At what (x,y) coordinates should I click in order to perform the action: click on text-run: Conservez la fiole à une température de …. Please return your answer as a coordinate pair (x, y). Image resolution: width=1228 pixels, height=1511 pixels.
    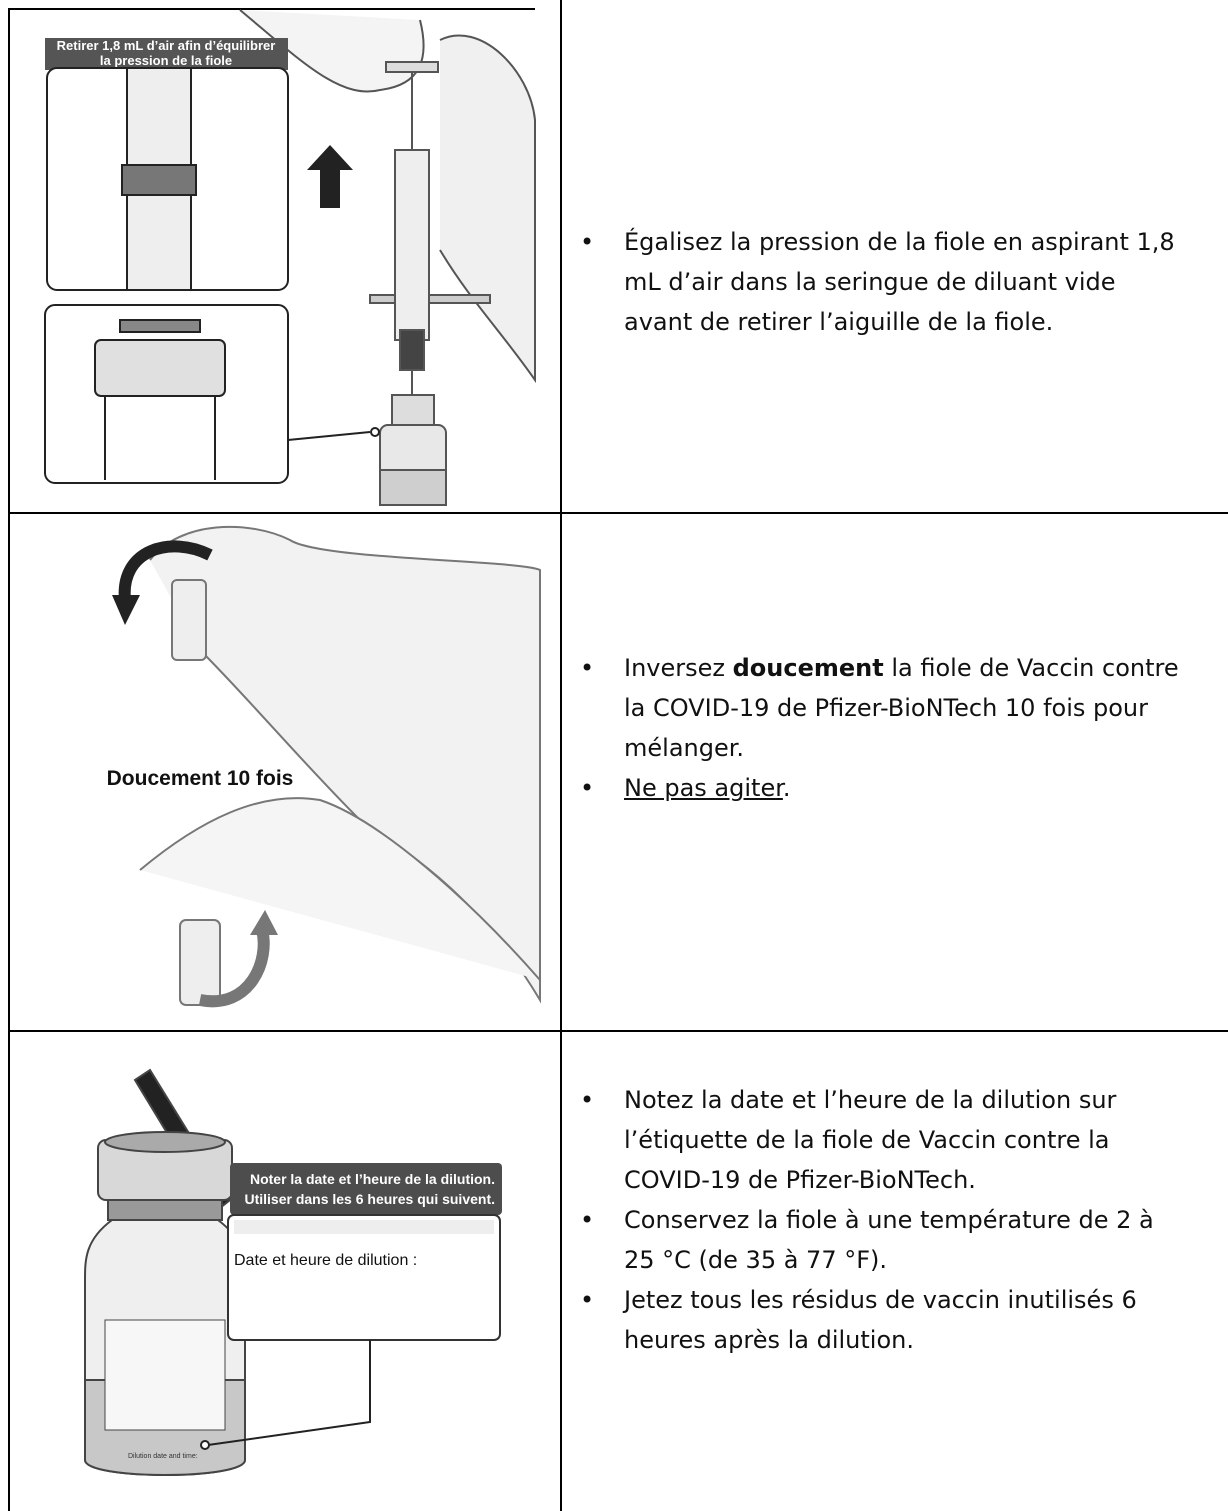
    Looking at the image, I should click on (889, 1240).